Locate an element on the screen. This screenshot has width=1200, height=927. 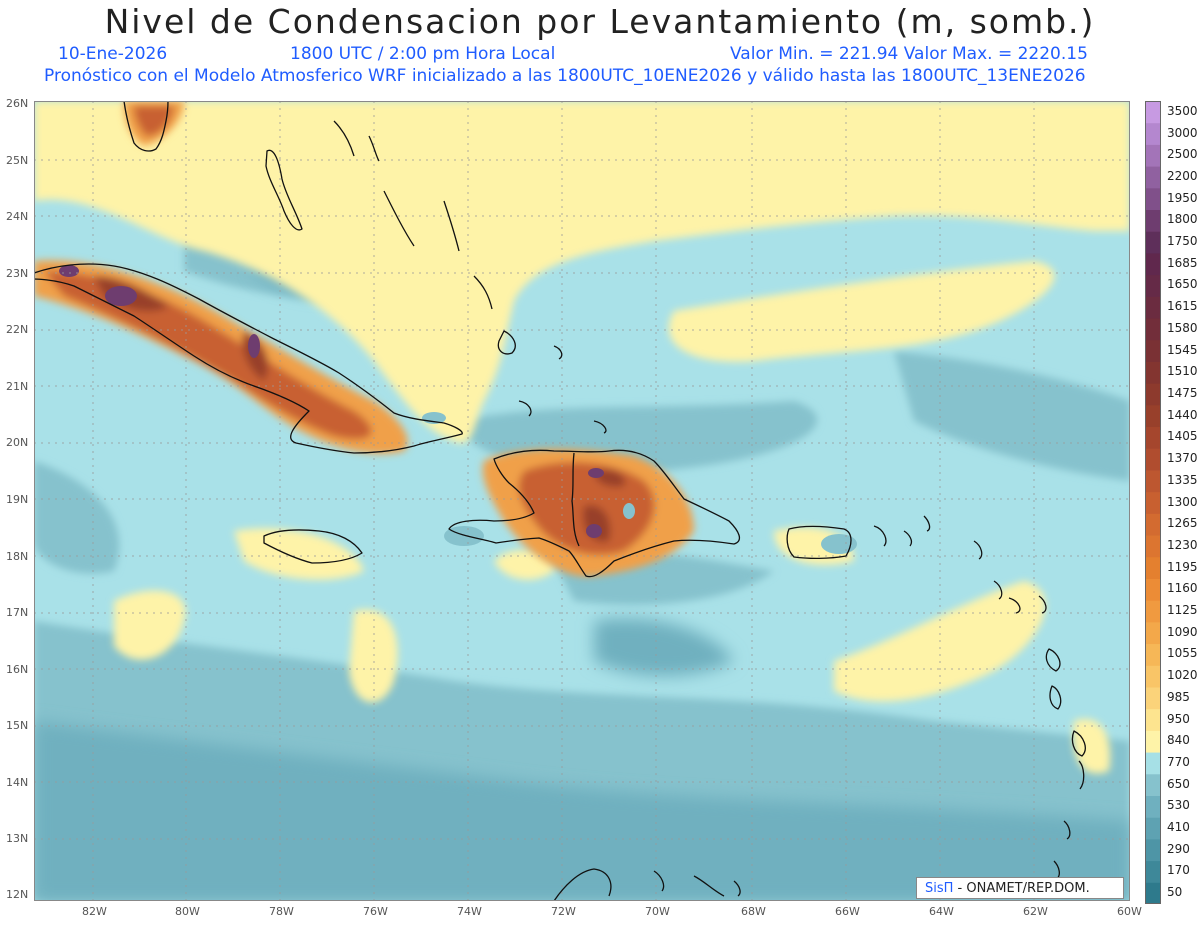
color-scale-label: 1195 is located at coordinates (1182, 566).